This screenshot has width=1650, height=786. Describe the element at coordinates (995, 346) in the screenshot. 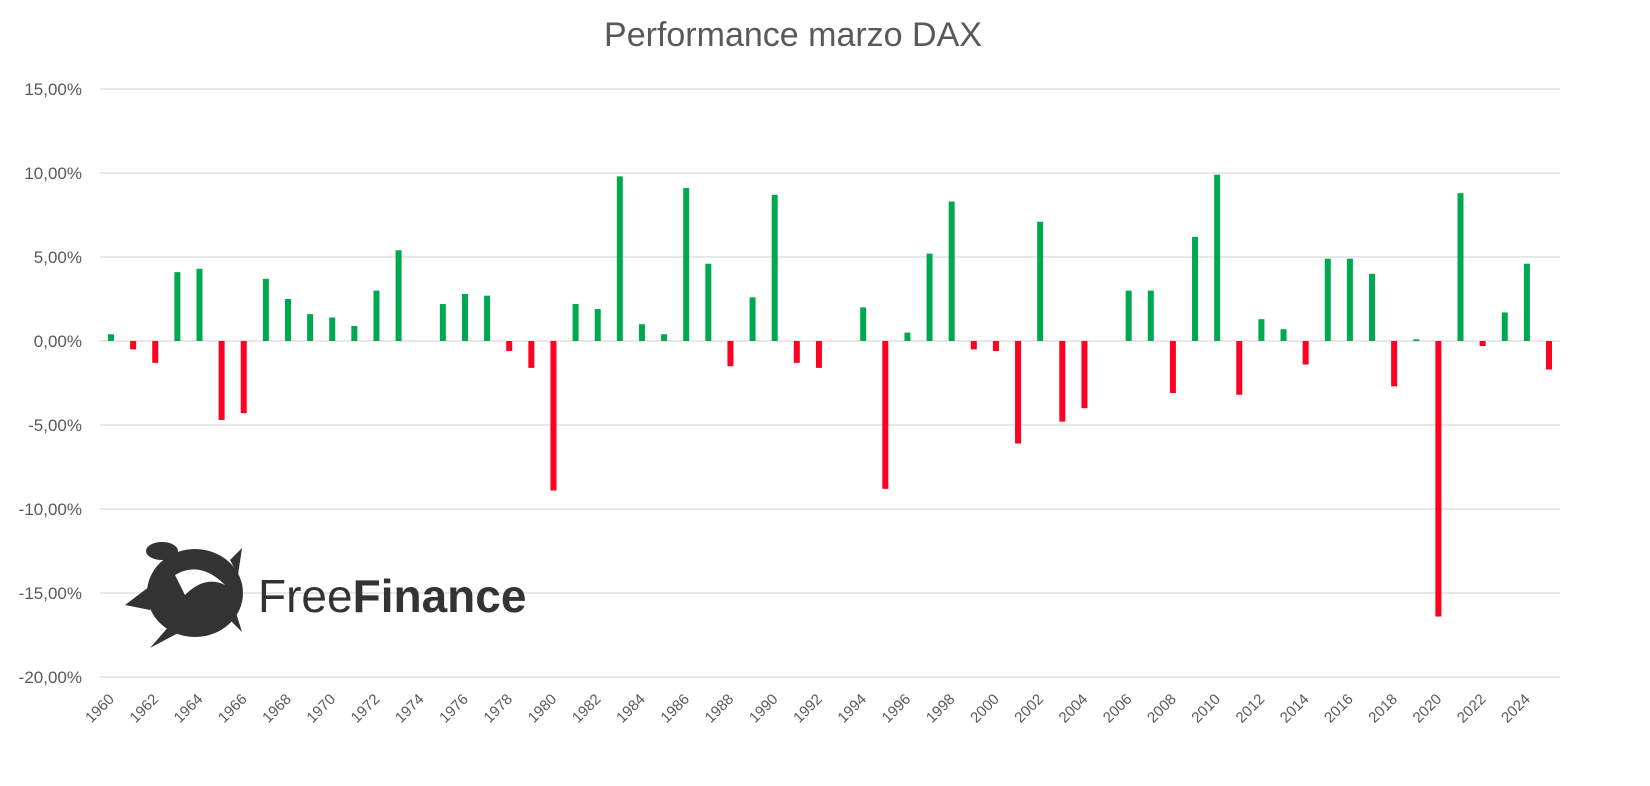

I see `bar-2000` at that location.